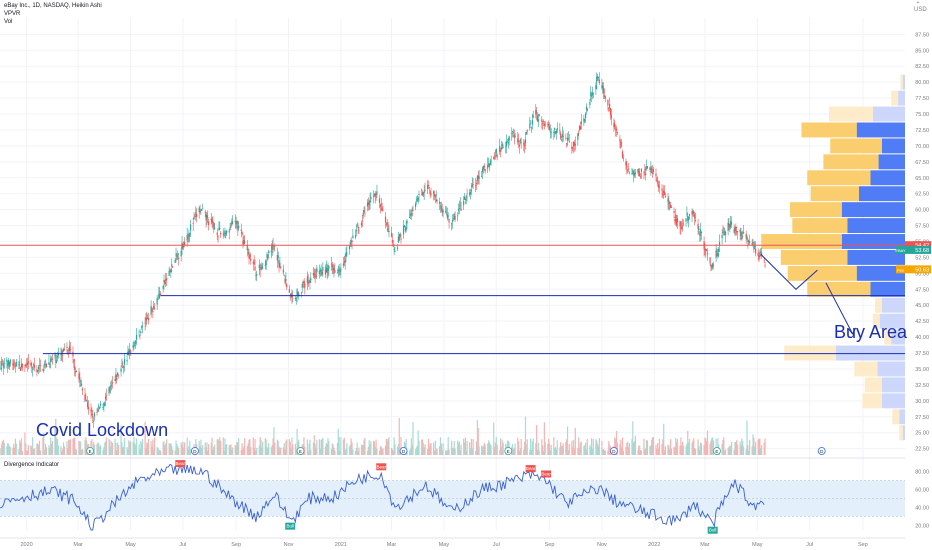  What do you see at coordinates (12, 14) in the screenshot?
I see `vpvr-indicator-label: VPVR` at bounding box center [12, 14].